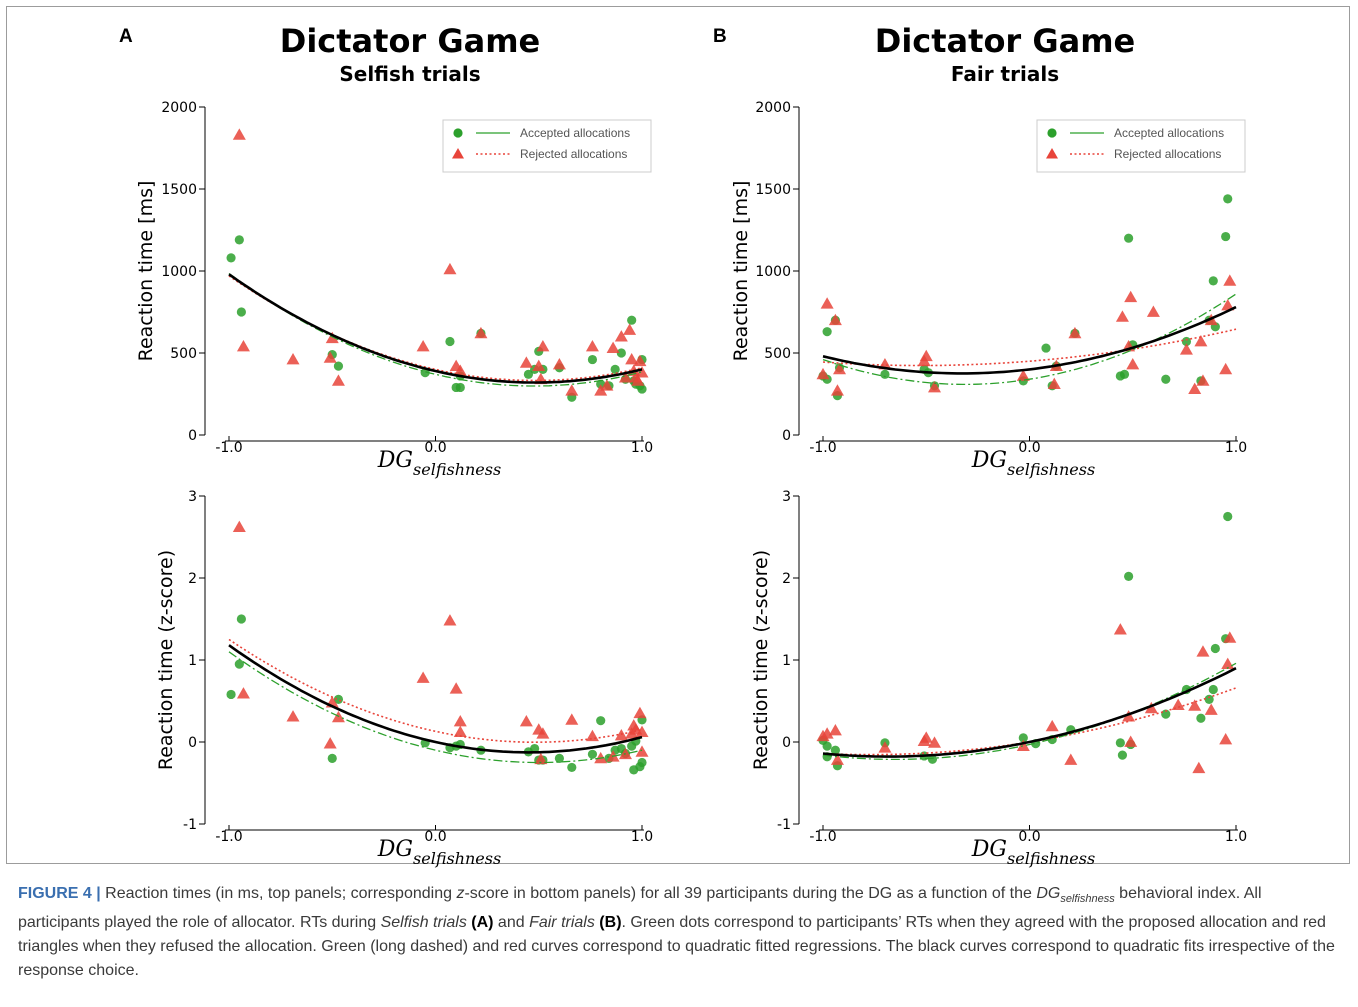 The height and width of the screenshot is (1007, 1358). Describe the element at coordinates (1167, 154) in the screenshot. I see `plot1-legend-rejected-label: Rejected allocations` at that location.